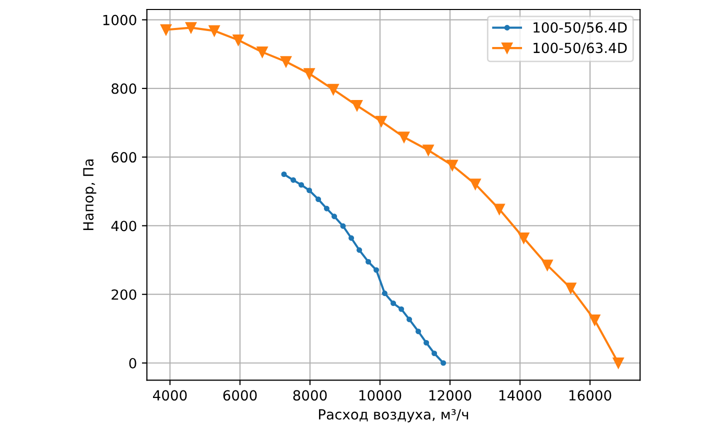 The width and height of the screenshot is (720, 432). What do you see at coordinates (590, 395) in the screenshot?
I see `x-tick-label: 16000` at bounding box center [590, 395].